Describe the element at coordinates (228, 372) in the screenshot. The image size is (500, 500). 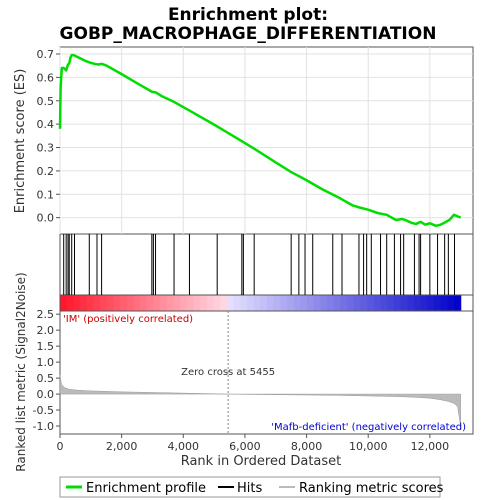
I see `zero-cross-label: Zero cross at 5455` at that location.